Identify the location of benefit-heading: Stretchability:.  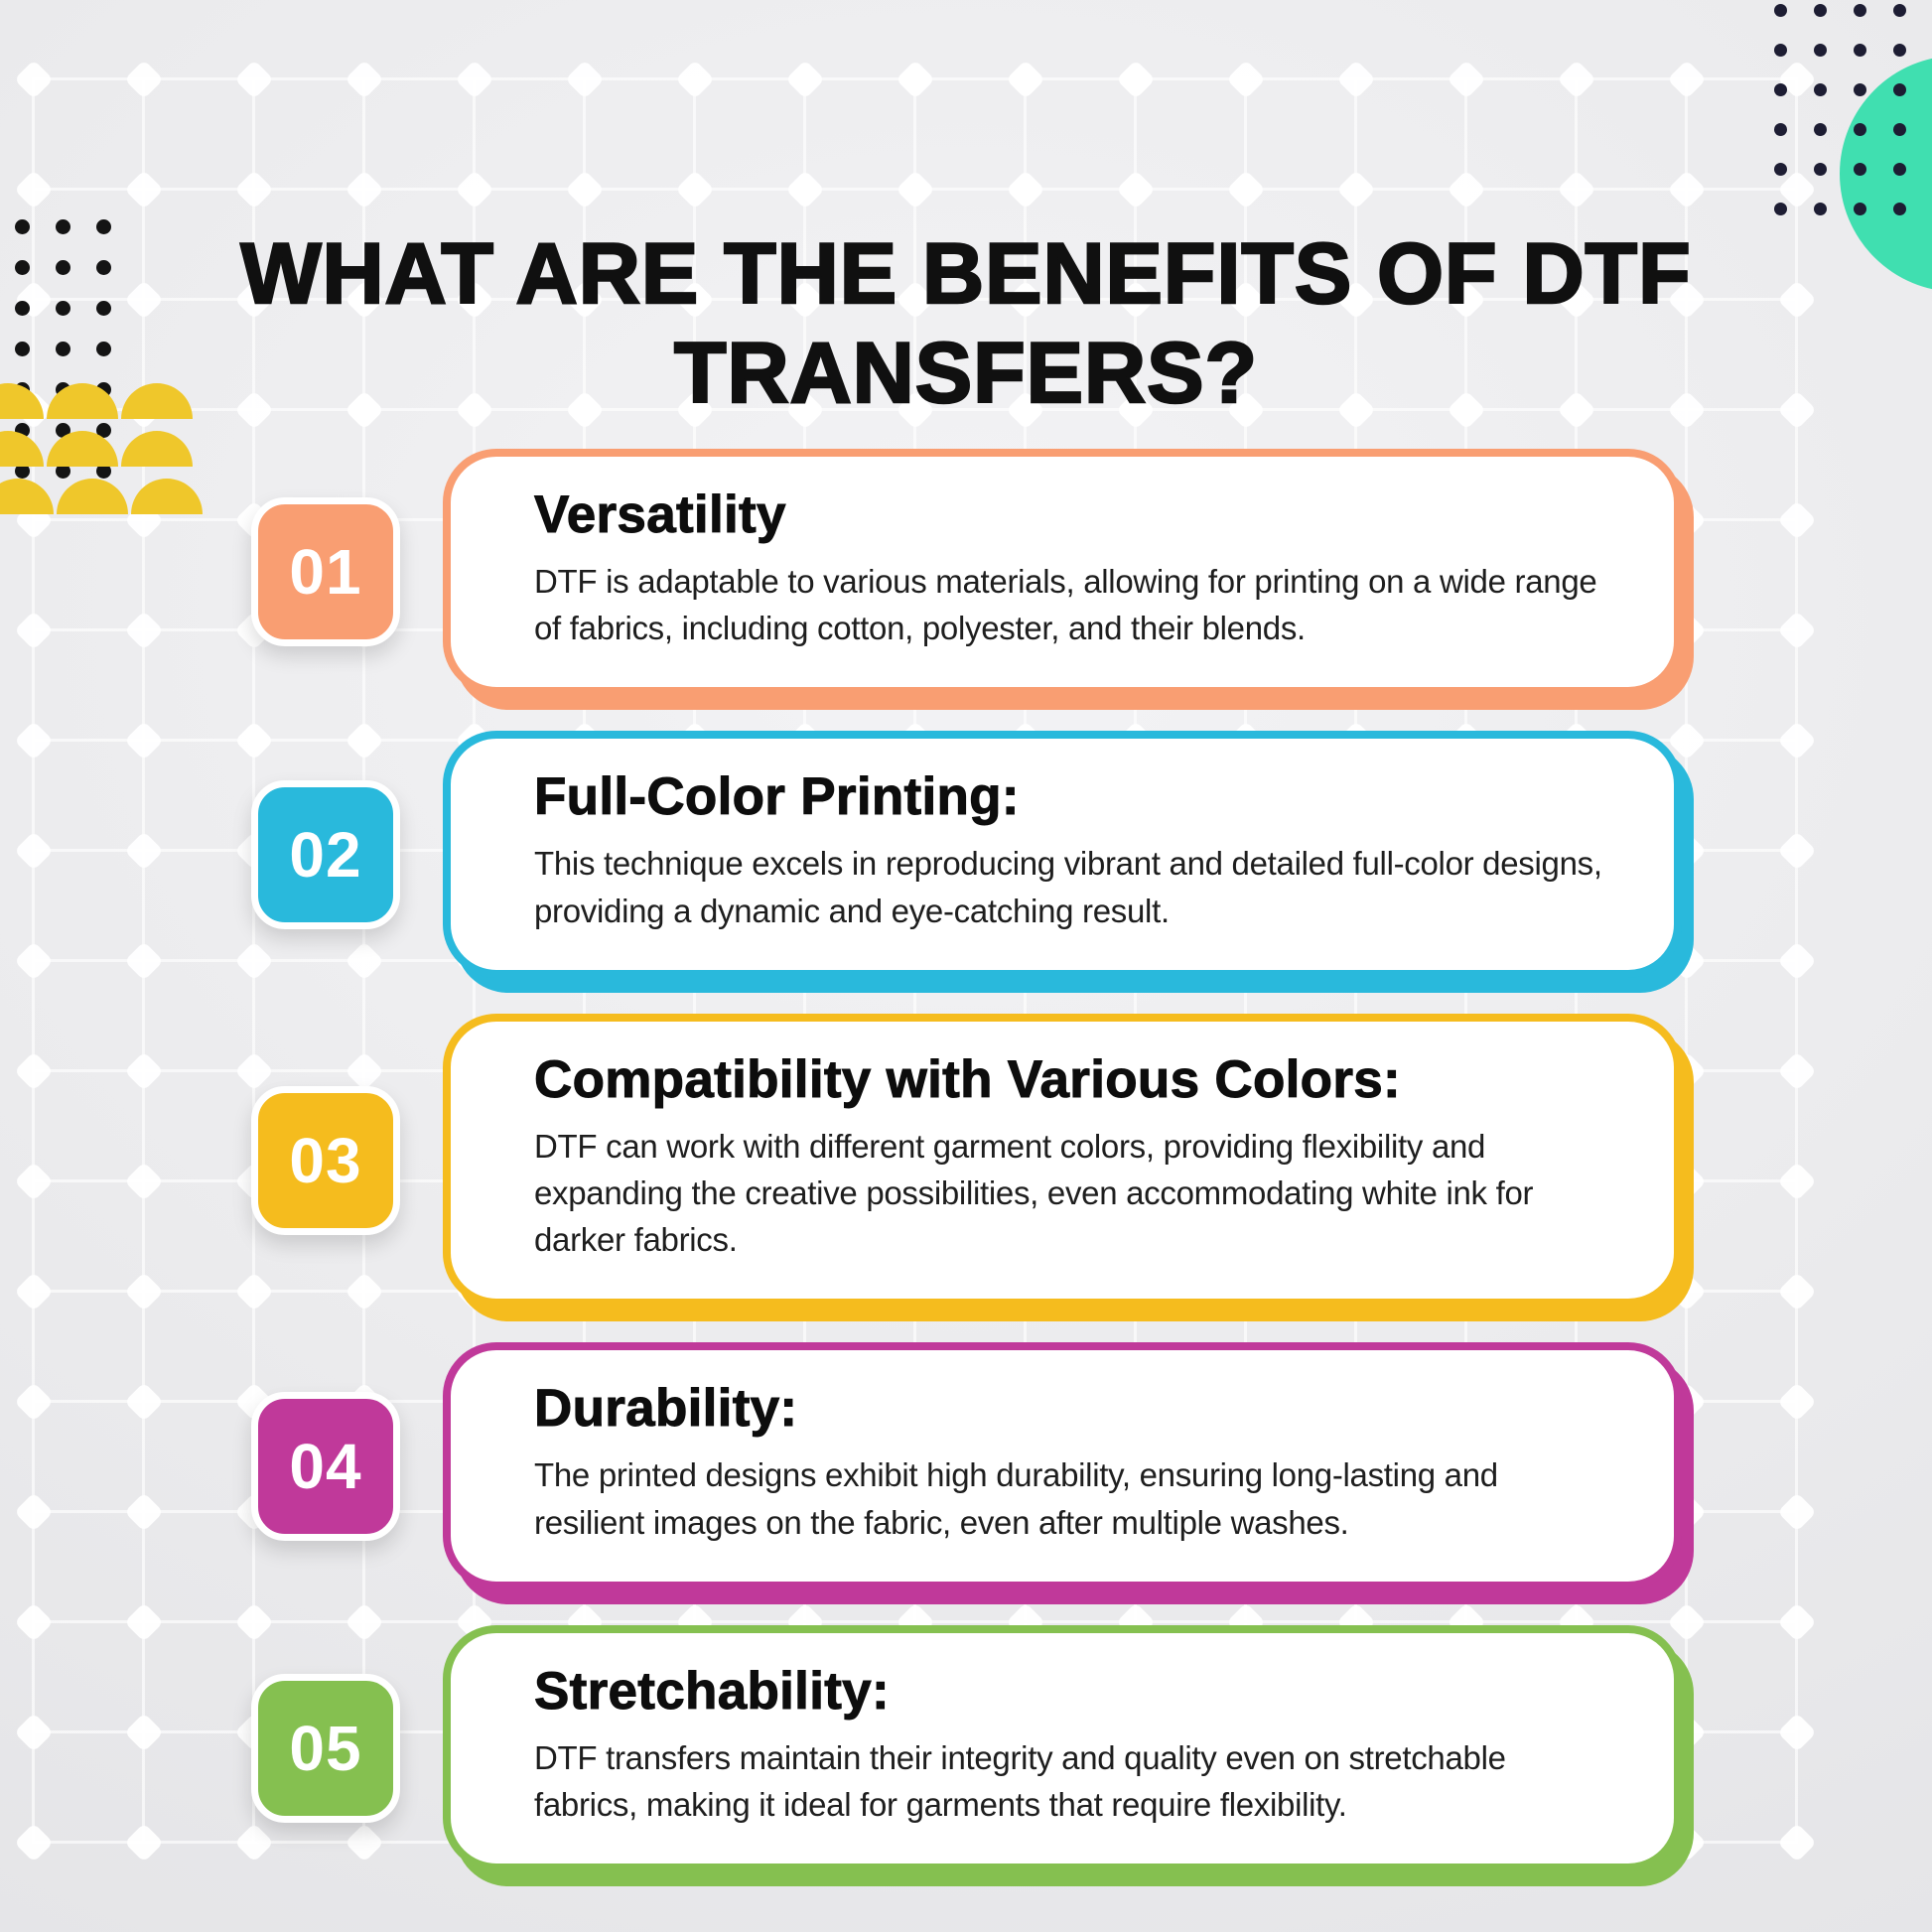
(712, 1691).